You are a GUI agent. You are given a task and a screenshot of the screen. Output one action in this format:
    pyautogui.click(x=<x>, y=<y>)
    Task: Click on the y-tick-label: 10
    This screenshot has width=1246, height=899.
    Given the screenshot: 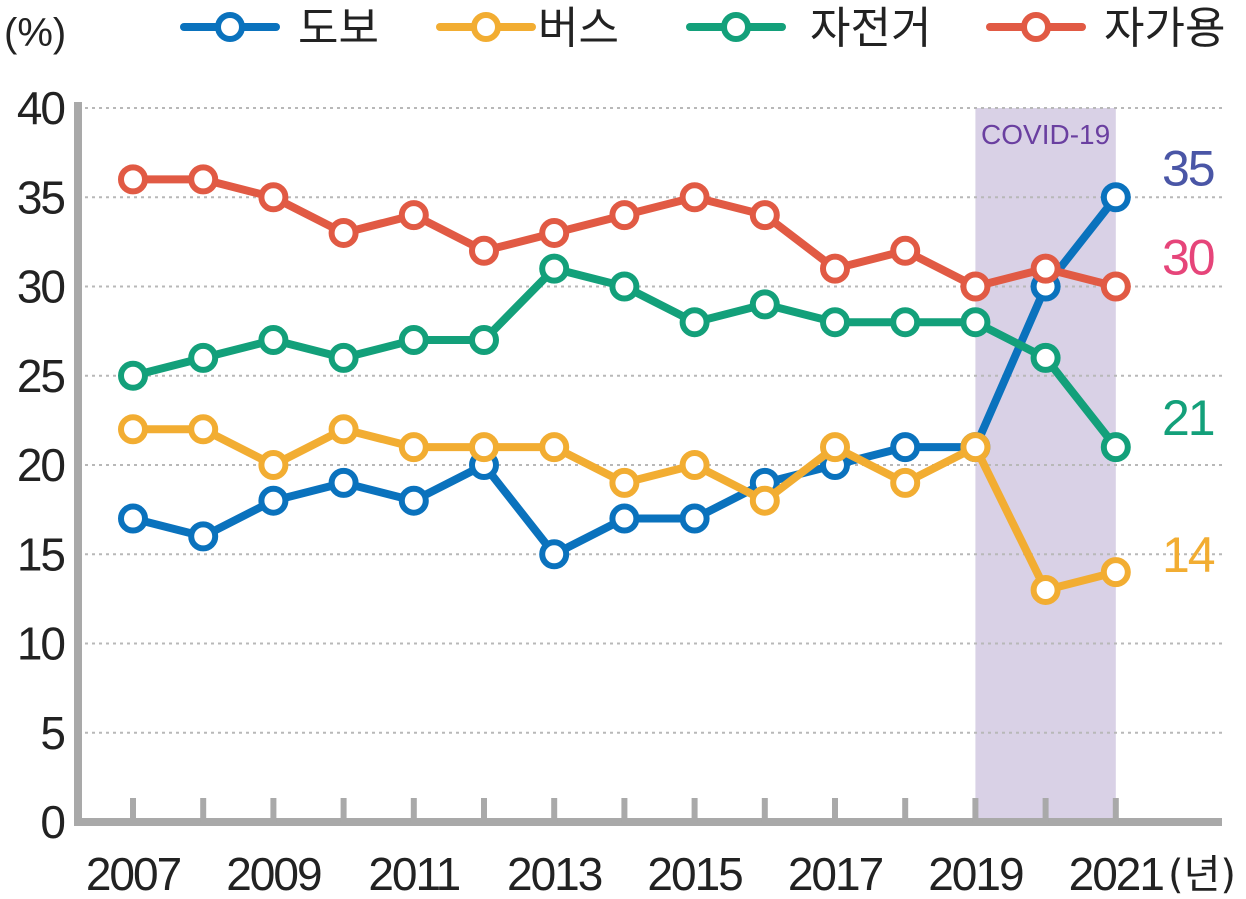 What is the action you would take?
    pyautogui.click(x=41, y=644)
    